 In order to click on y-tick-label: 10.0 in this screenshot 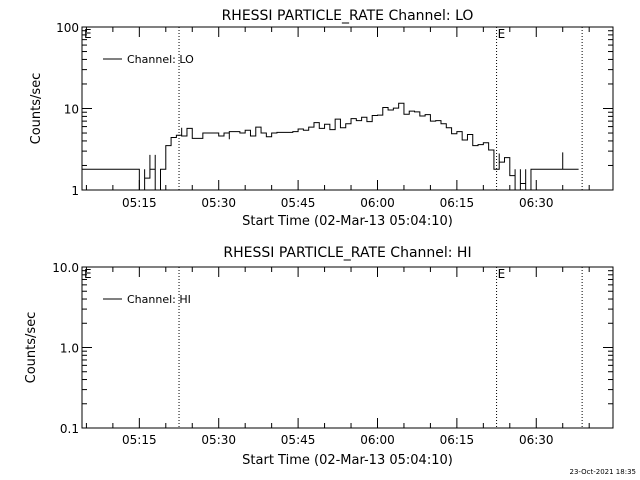, I will do `click(65, 268)`.